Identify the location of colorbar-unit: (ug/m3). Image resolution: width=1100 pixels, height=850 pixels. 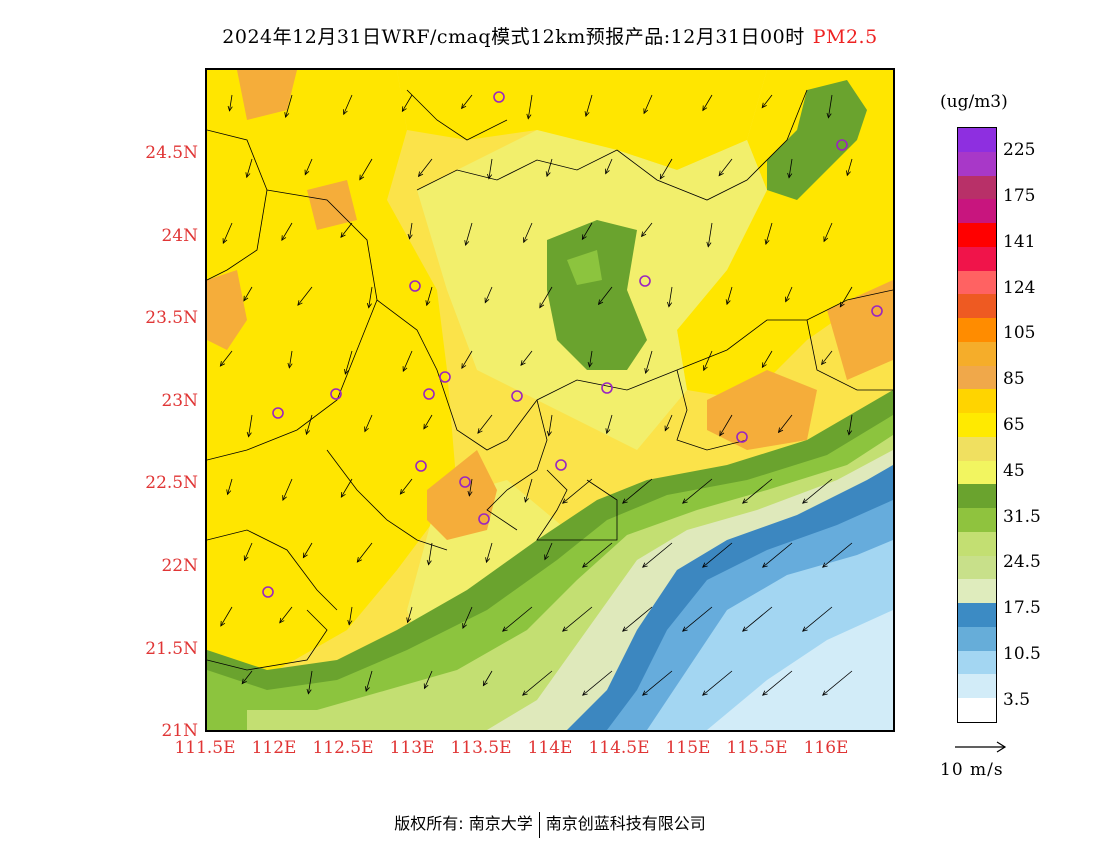
(974, 102).